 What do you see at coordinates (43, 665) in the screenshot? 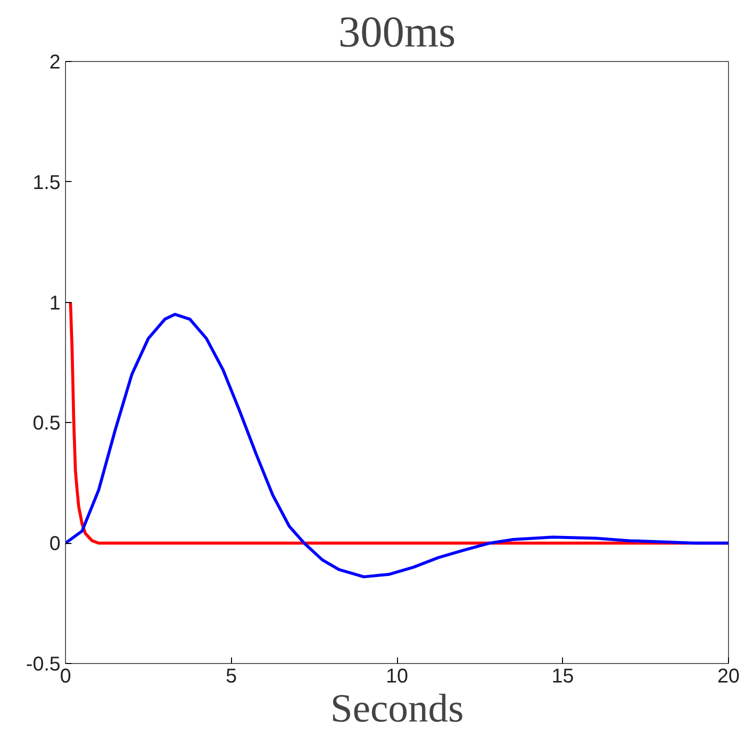
I see `y-tick-label: -0.5` at bounding box center [43, 665].